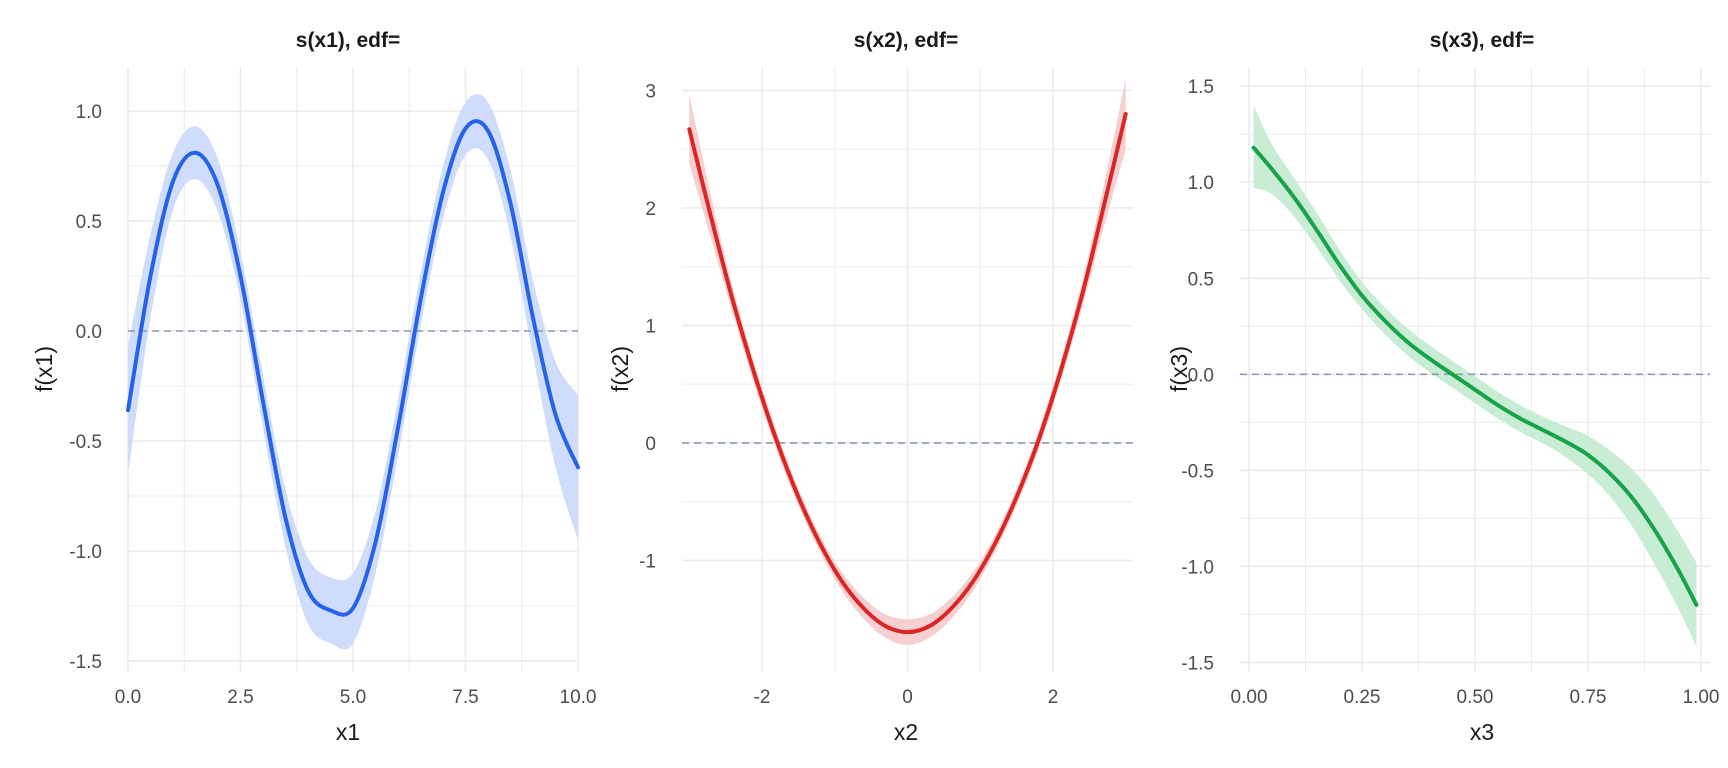 This screenshot has height=768, width=1728. Describe the element at coordinates (1482, 40) in the screenshot. I see `panel-title: s(x3), edf=` at that location.